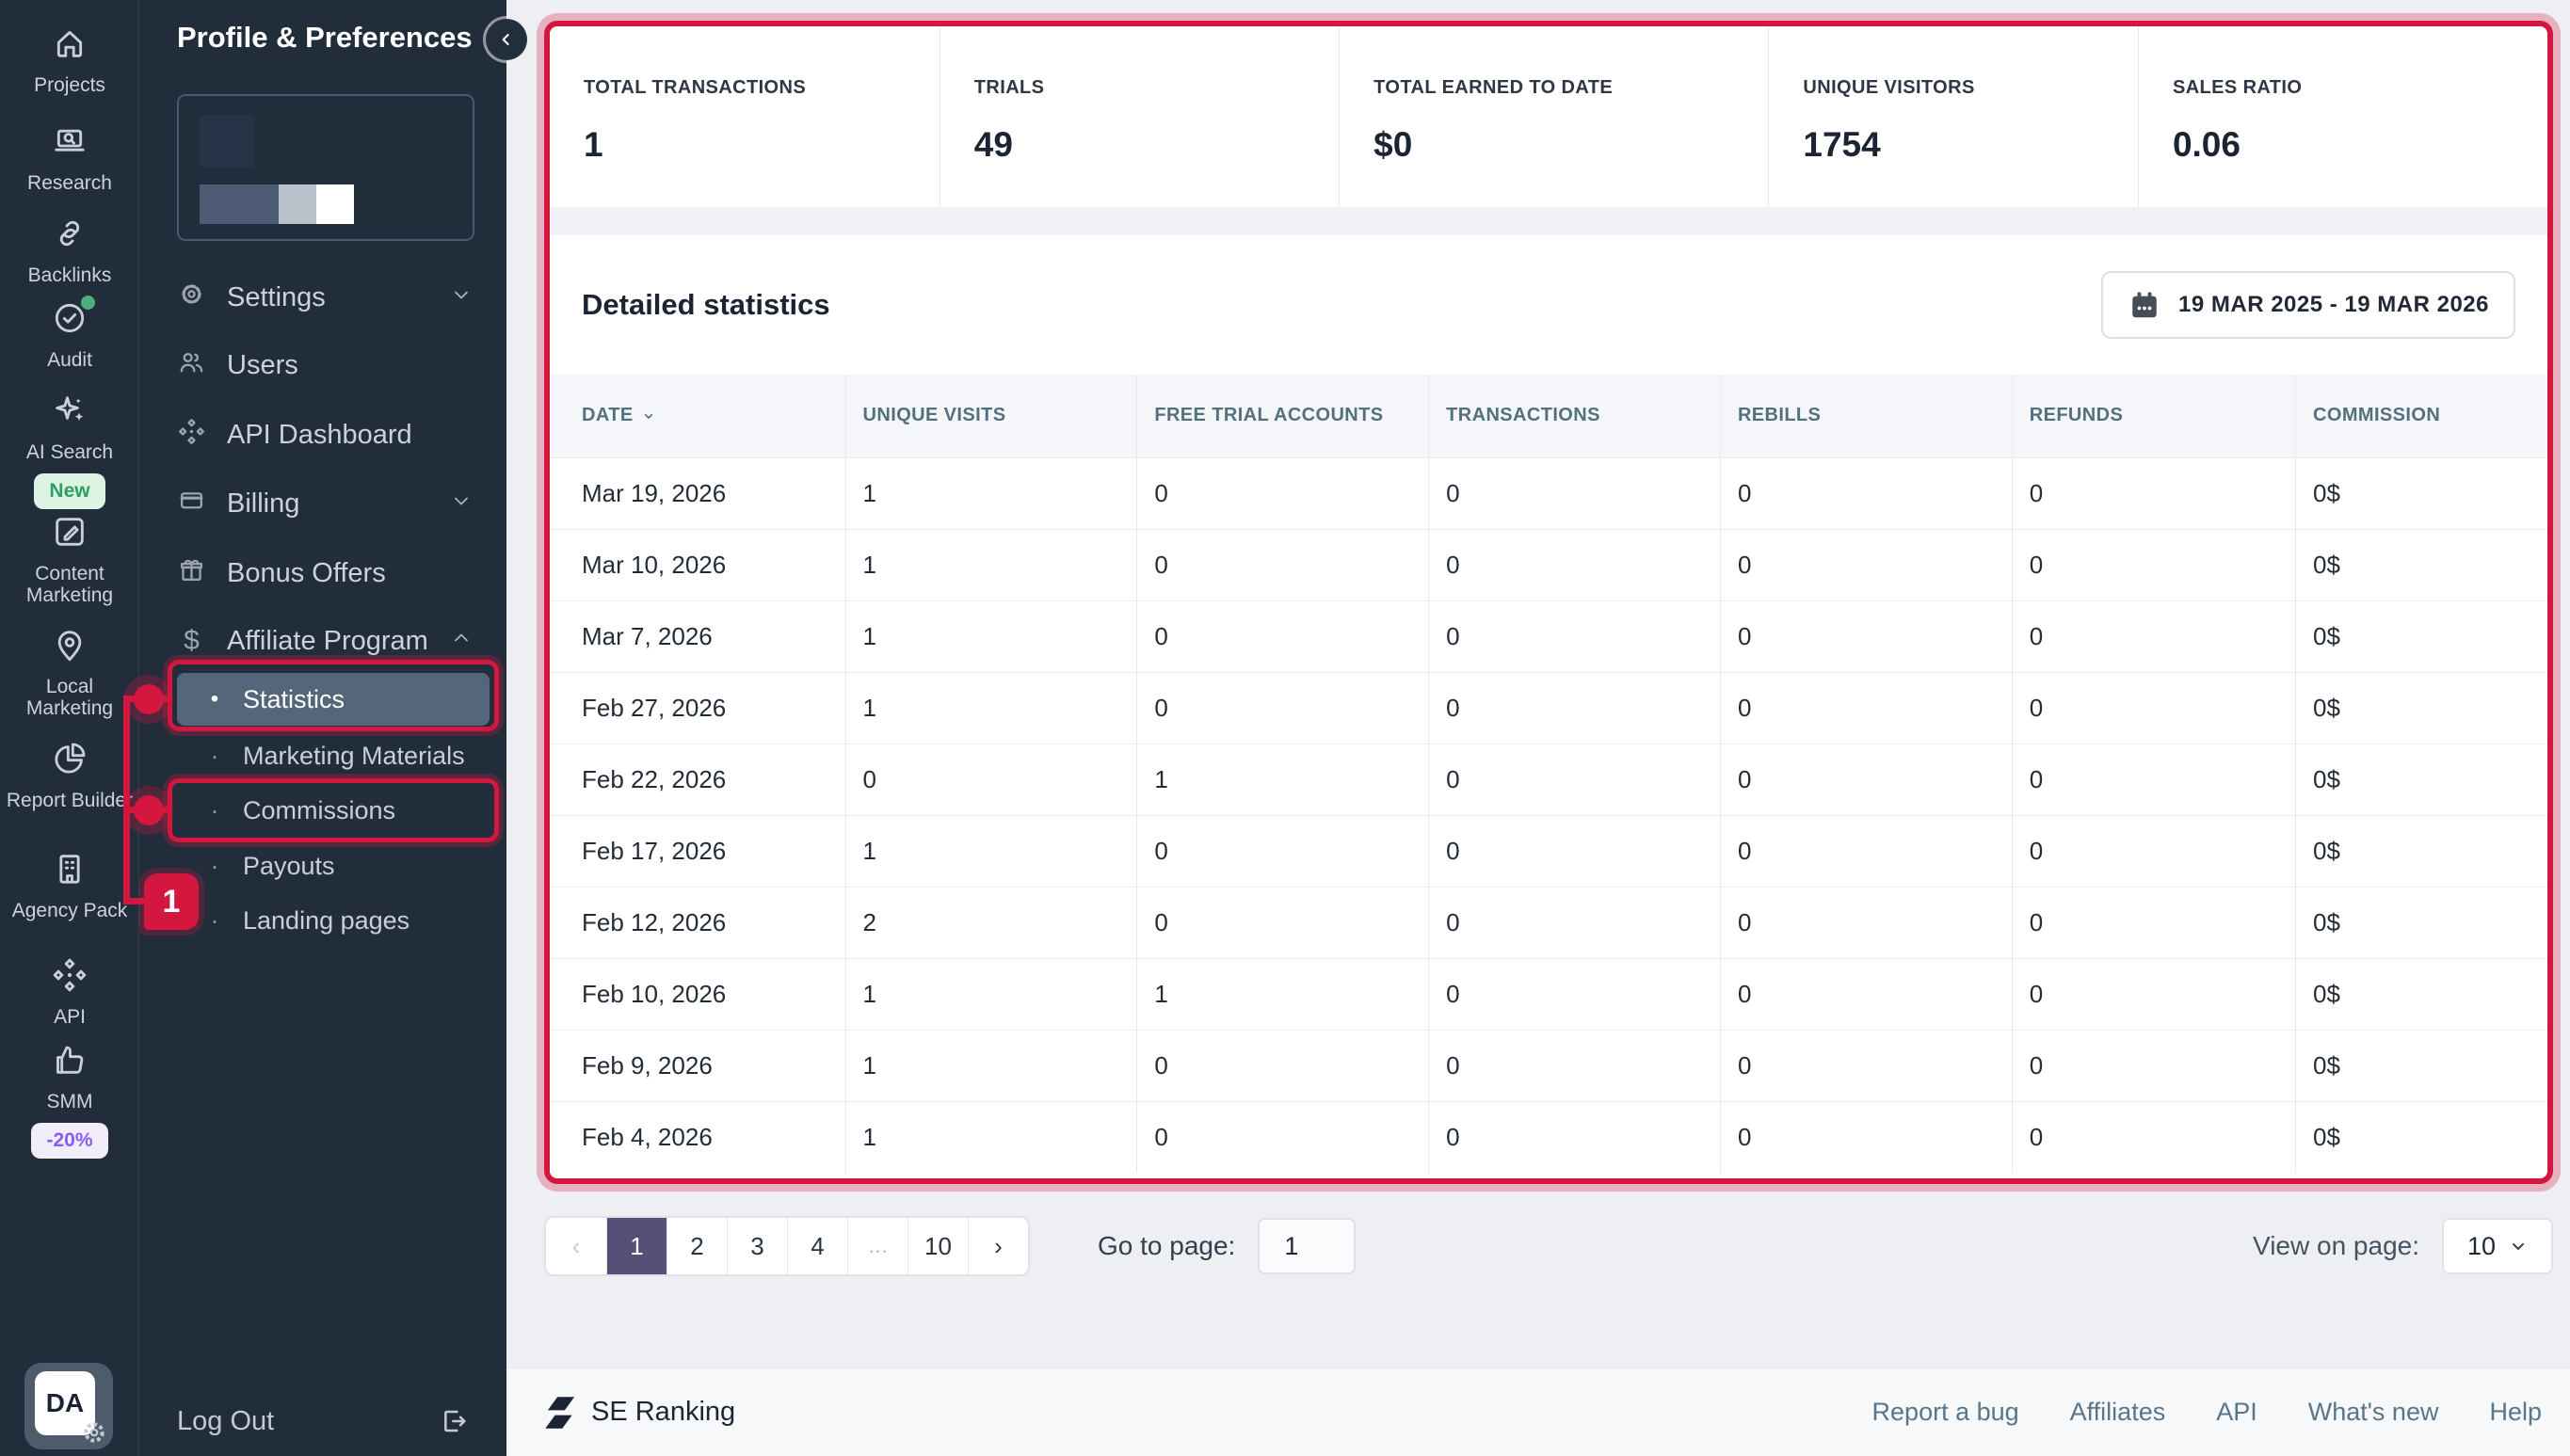 This screenshot has height=1456, width=2570. Describe the element at coordinates (68, 1406) in the screenshot. I see `user-avatar: DA` at that location.